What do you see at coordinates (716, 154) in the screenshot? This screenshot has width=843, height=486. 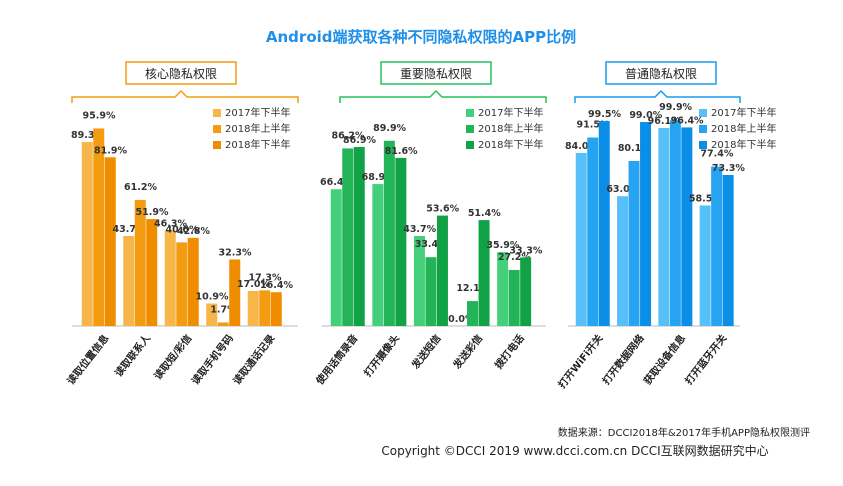 I see `data-label: 77.4%` at bounding box center [716, 154].